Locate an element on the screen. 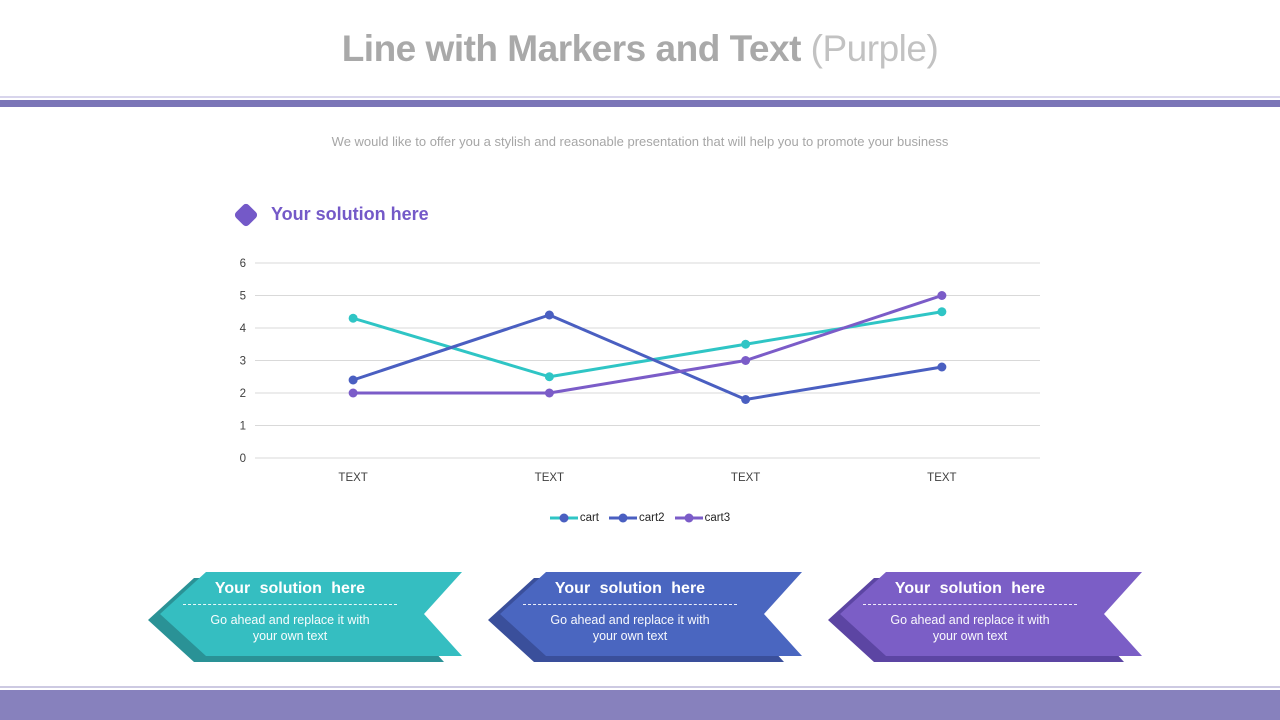  legend-label: cart2 is located at coordinates (652, 518).